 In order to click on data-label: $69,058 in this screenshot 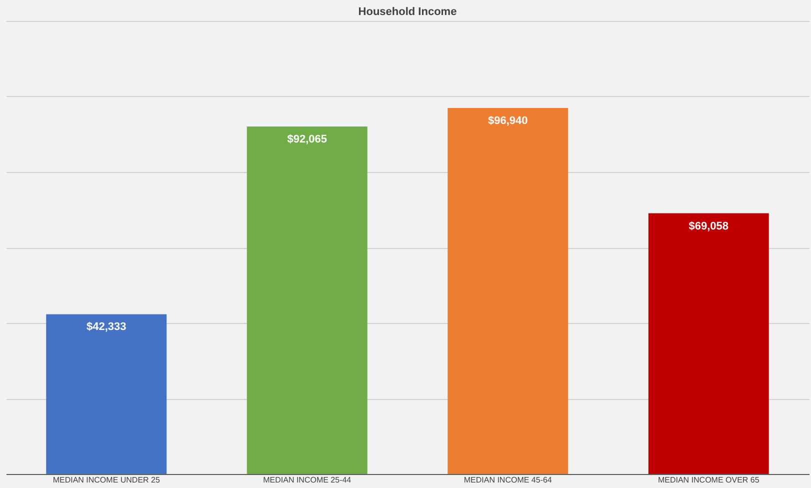, I will do `click(708, 226)`.